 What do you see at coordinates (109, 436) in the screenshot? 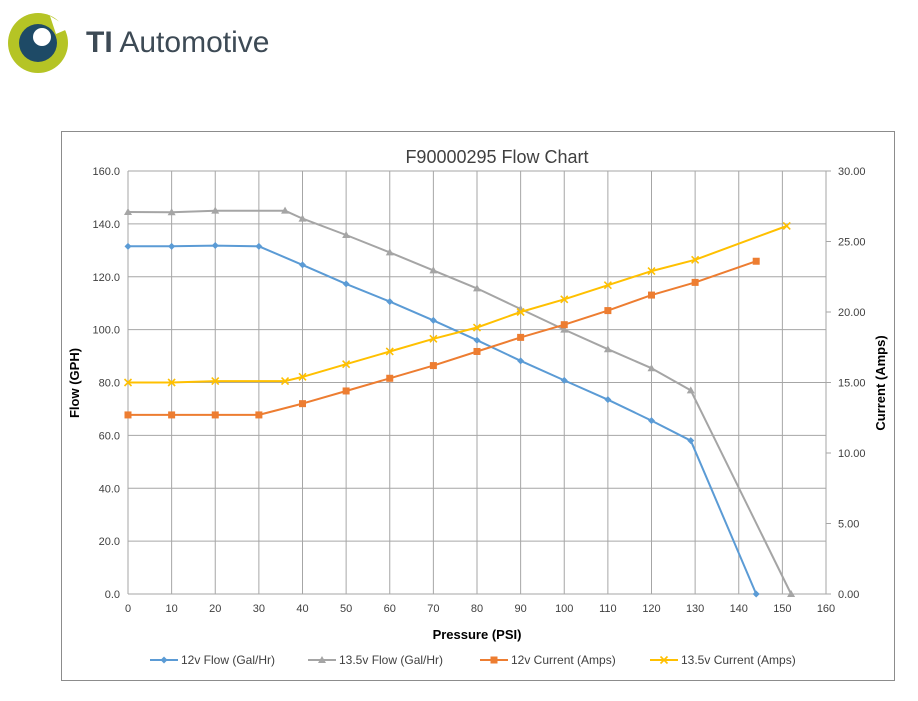
I see `y-tick-label: 60.0` at bounding box center [109, 436].